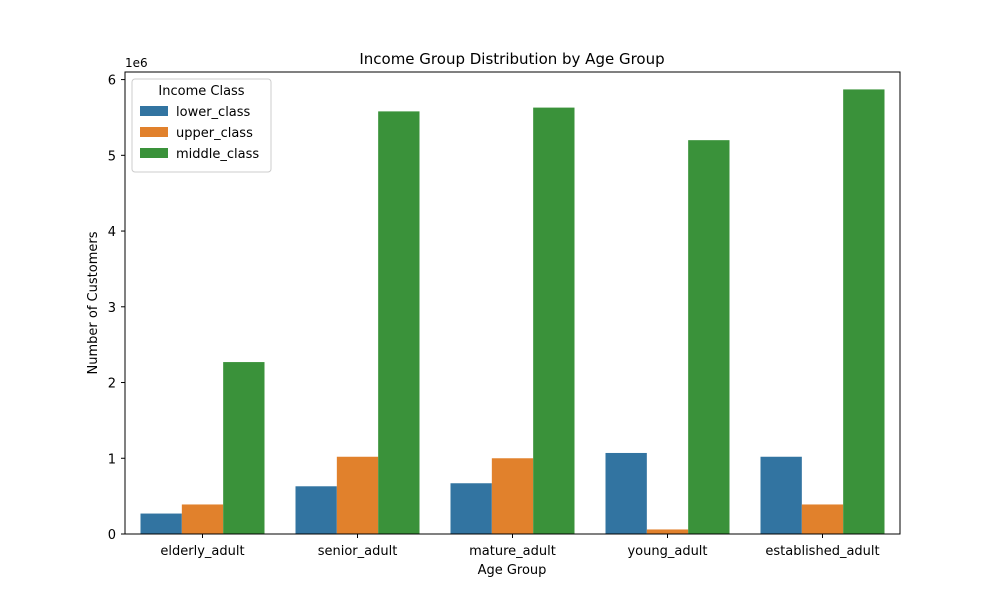 The image size is (1000, 600). Describe the element at coordinates (316, 510) in the screenshot. I see `bar-lower_class-senior_adult` at that location.